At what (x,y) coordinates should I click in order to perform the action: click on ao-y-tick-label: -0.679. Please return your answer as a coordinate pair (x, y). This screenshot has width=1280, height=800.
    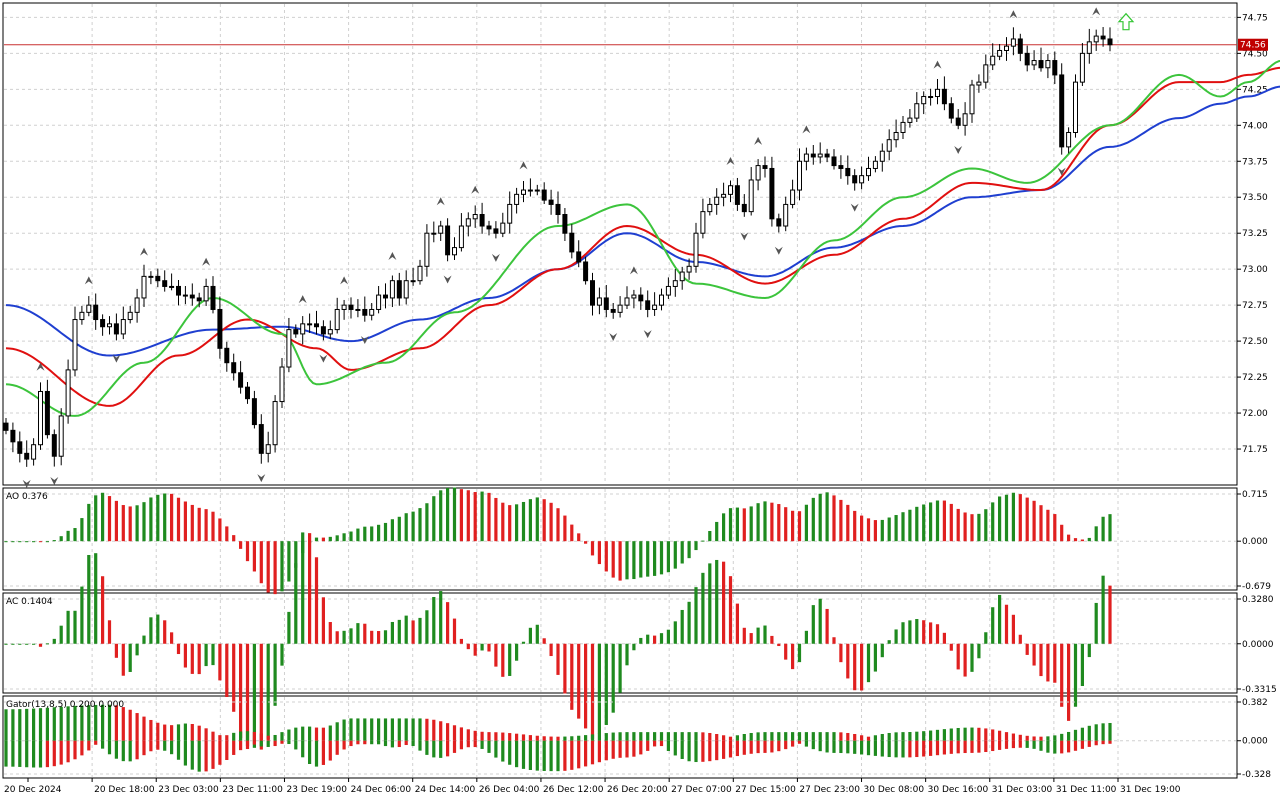
    Looking at the image, I should click on (1256, 587).